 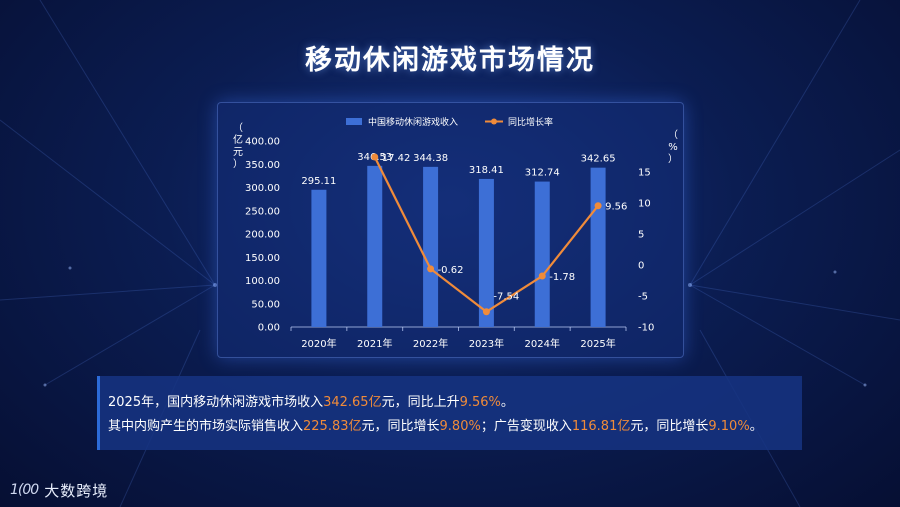 I want to click on legend-bar-swatch, so click(x=354, y=121).